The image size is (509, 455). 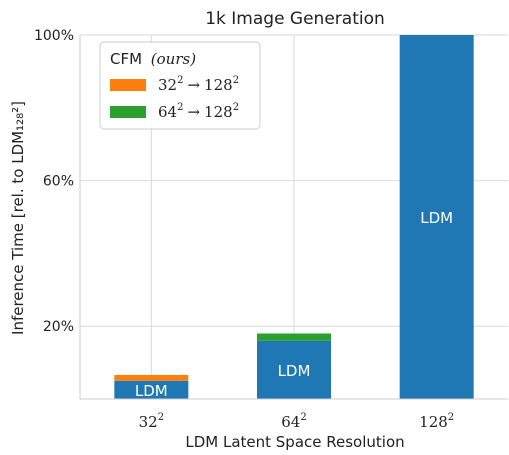 What do you see at coordinates (18, 218) in the screenshot?
I see `y-axis-label: Inference Time [rel. to LDM₁₂₈²]` at bounding box center [18, 218].